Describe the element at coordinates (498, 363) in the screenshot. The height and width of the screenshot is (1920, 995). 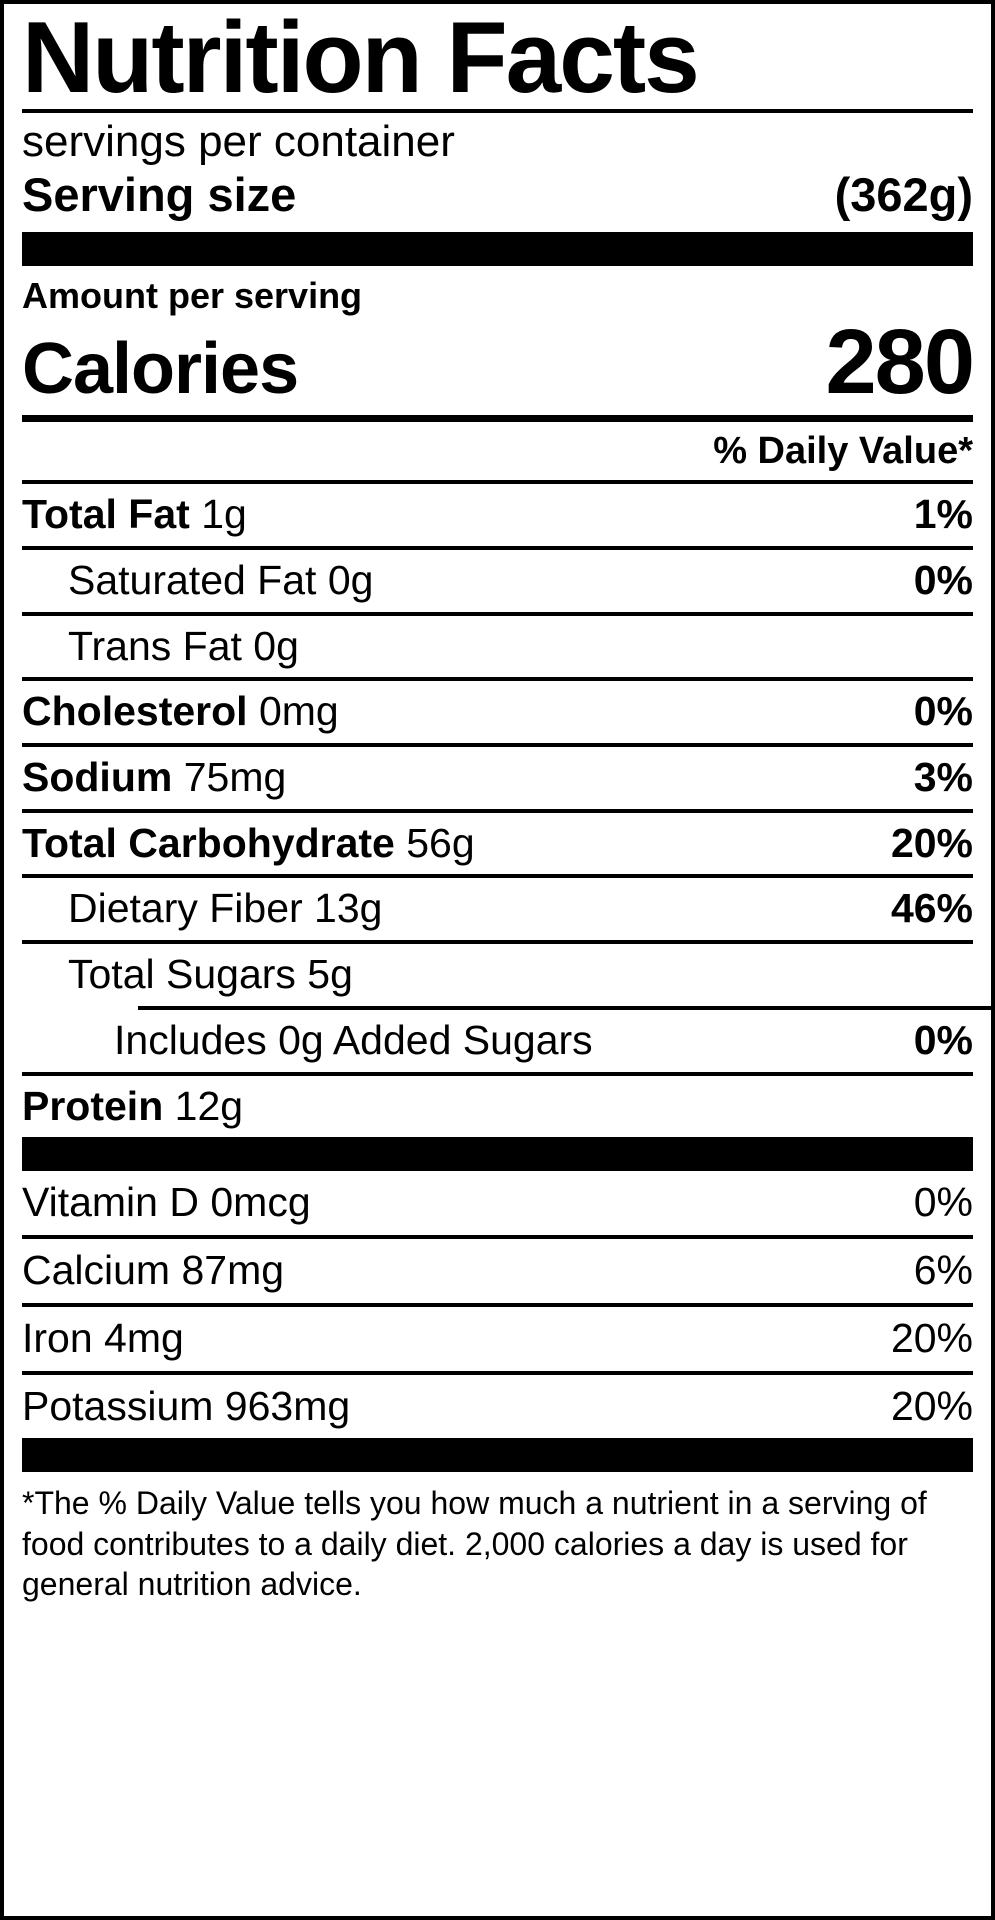
I see `calories-row: Calories 280` at that location.